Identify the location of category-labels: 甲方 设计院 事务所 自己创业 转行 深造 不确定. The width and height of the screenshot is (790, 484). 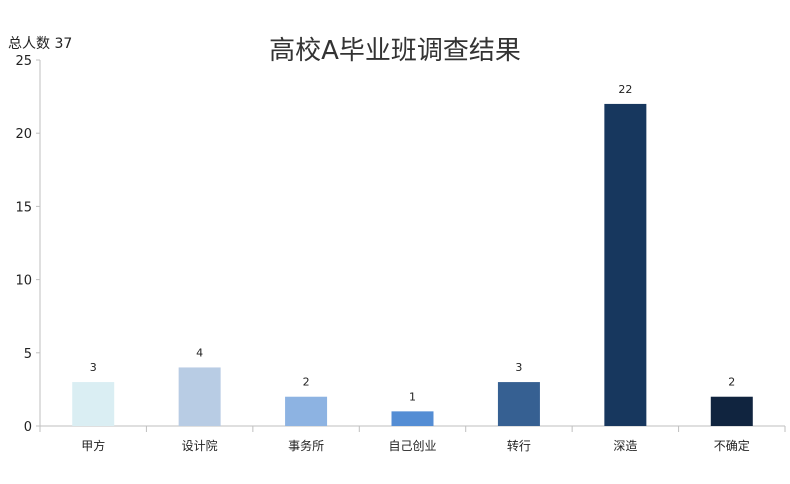
(415, 445).